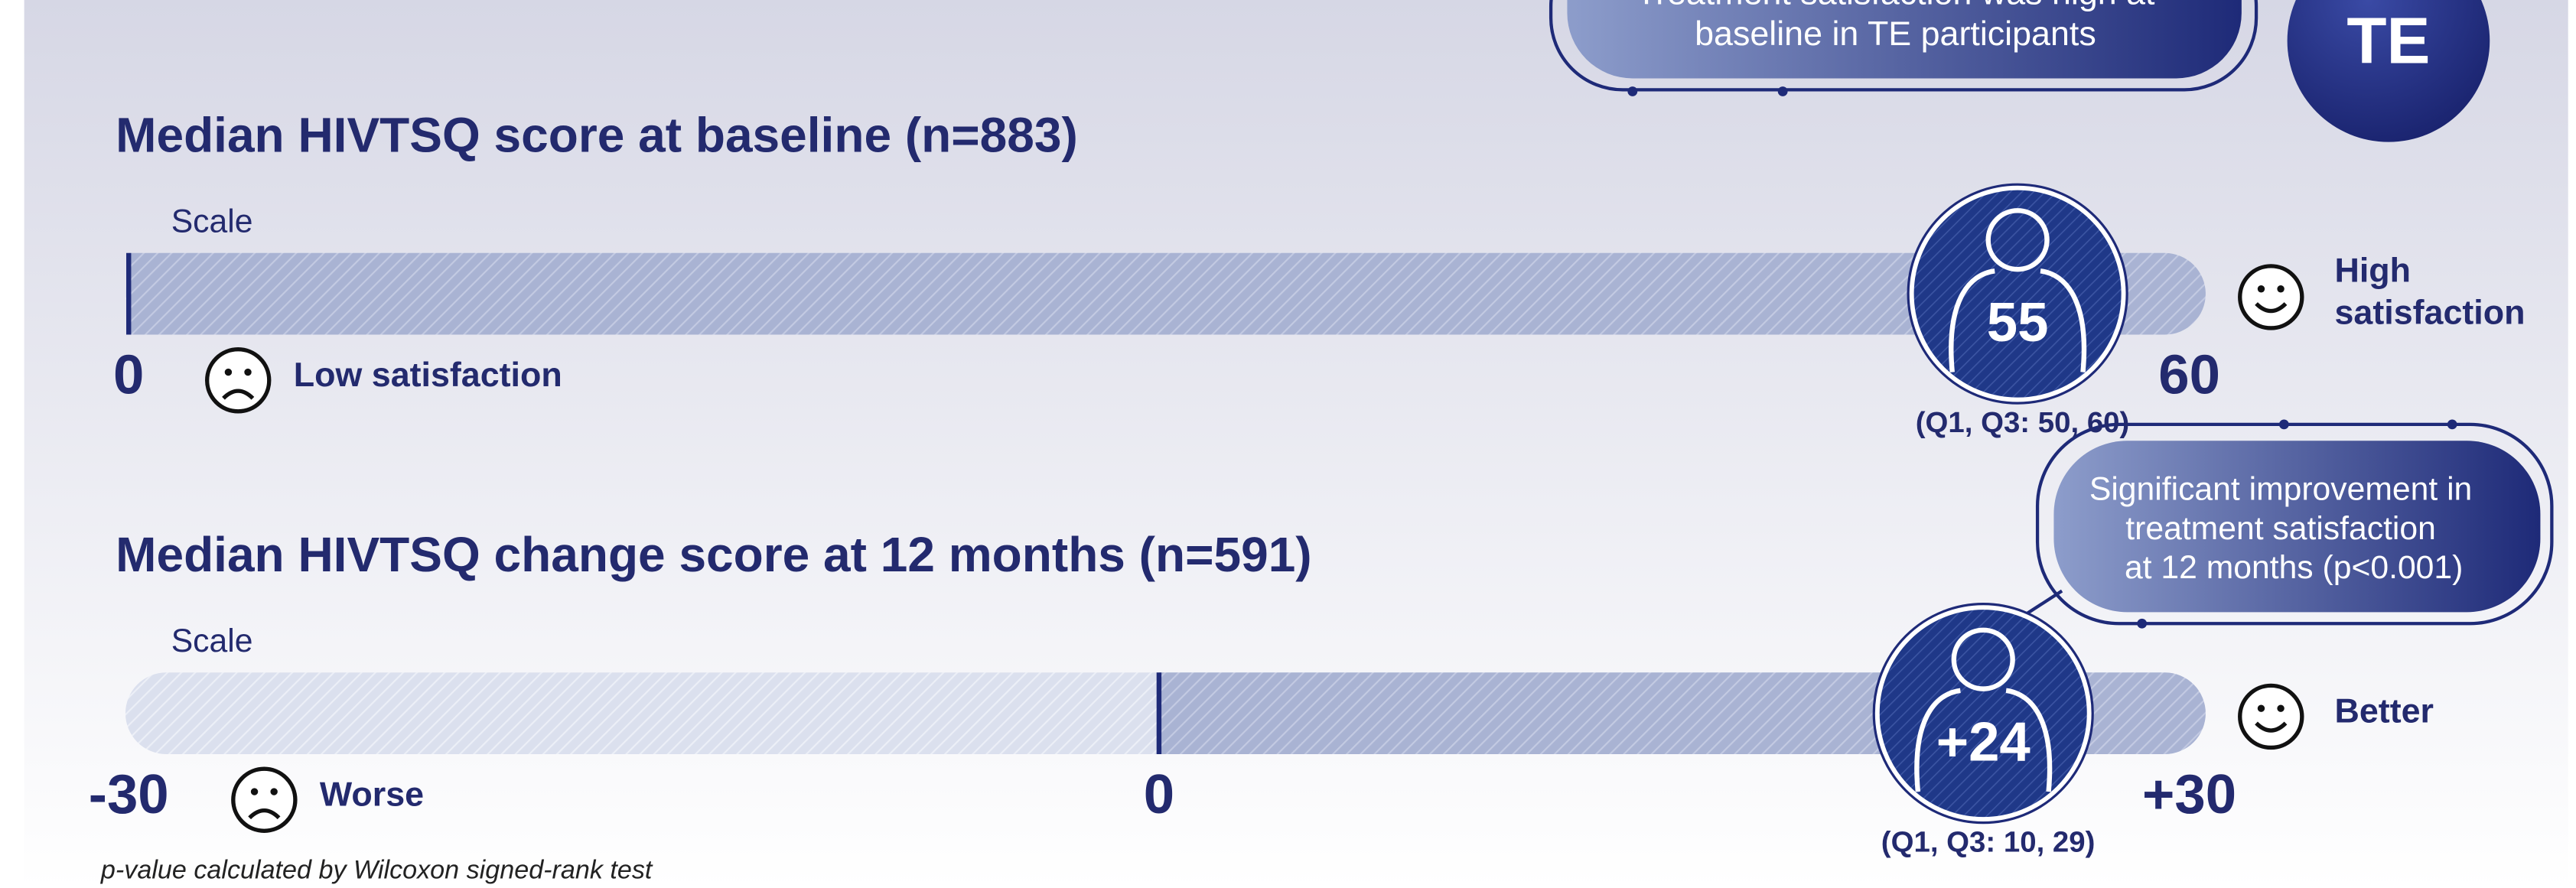 This screenshot has height=888, width=2576. Describe the element at coordinates (428, 375) in the screenshot. I see `low-label: Low satisfaction` at that location.